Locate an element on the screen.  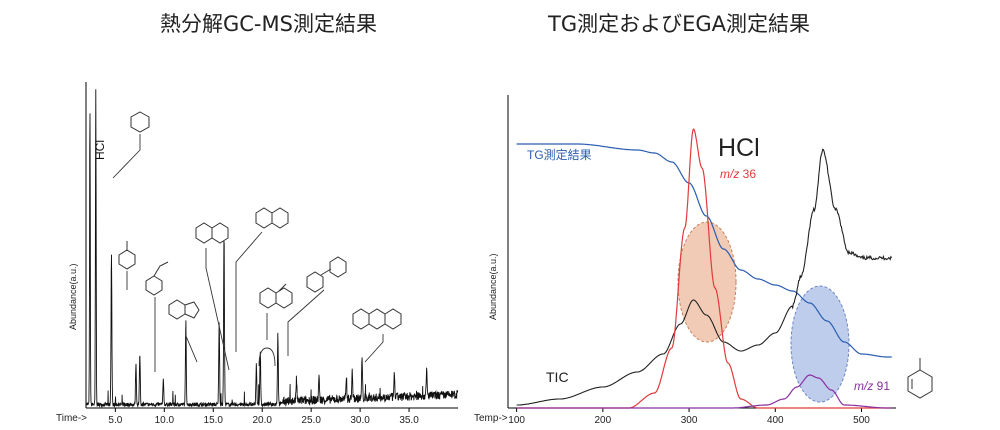
indene-leader-line is located at coordinates (191, 342).